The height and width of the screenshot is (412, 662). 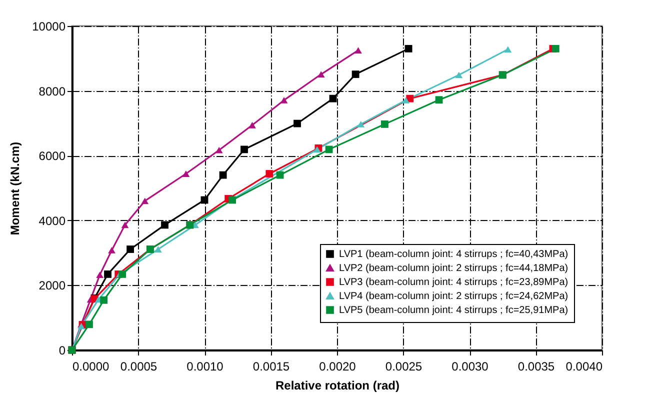 What do you see at coordinates (453, 296) in the screenshot?
I see `legend-label: LVP4 (beam-column joint: 2 stirrups ; fc=24,62MPa)` at bounding box center [453, 296].